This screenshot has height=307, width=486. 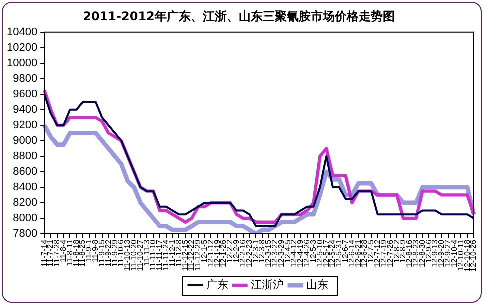 What do you see at coordinates (25, 125) in the screenshot?
I see `y-tick-label: 9200` at bounding box center [25, 125].